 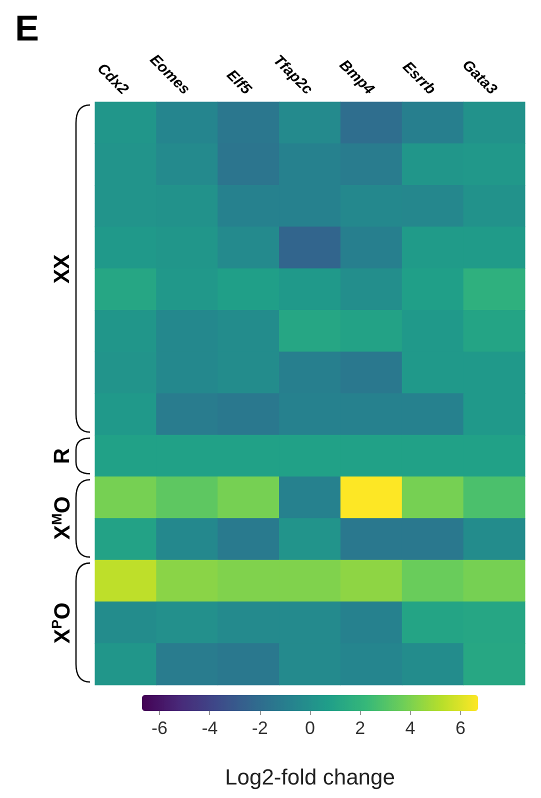 I want to click on color-bar-label: 4, so click(x=410, y=728).